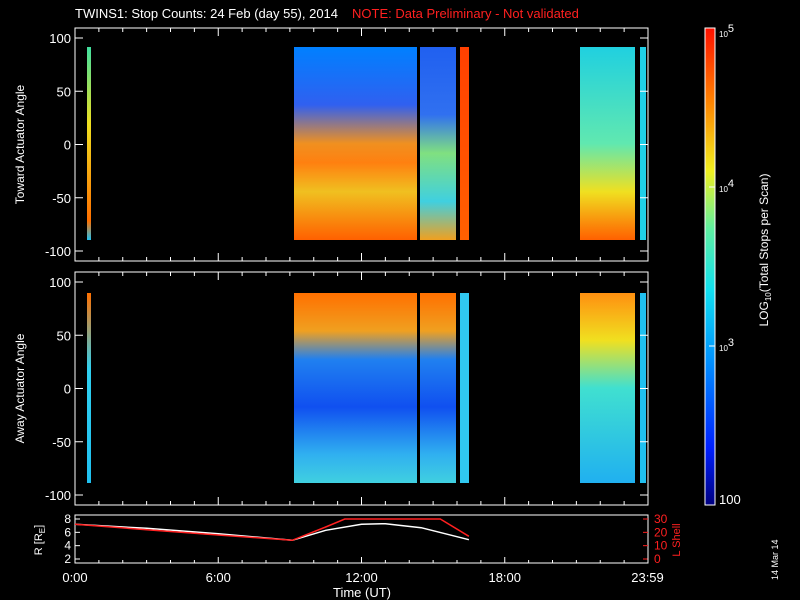 The width and height of the screenshot is (800, 600). Describe the element at coordinates (765, 250) in the screenshot. I see `colorbar-label: LOG10(Total Stops per Scan)` at that location.